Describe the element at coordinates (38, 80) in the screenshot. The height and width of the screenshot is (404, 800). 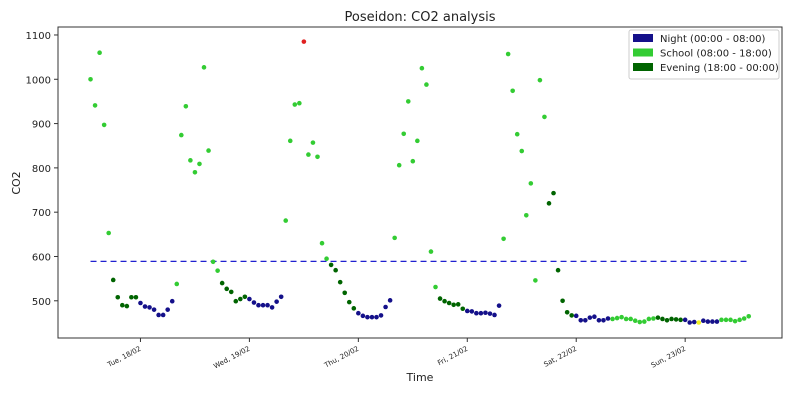
I see `y-tick-label: 1000` at that location.